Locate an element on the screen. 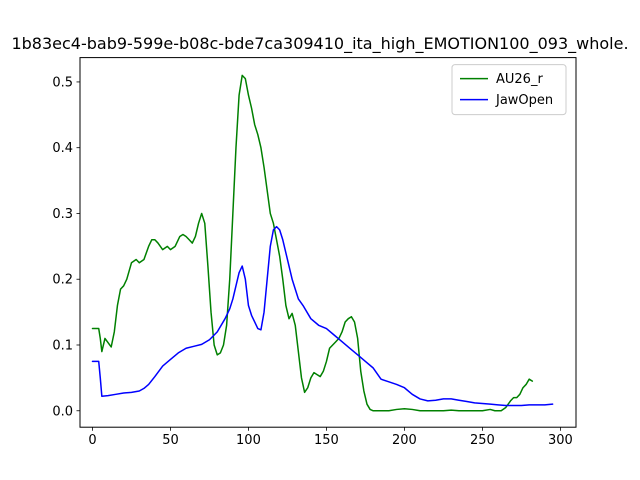 The width and height of the screenshot is (640, 480). x-tick-label: 0 is located at coordinates (92, 440).